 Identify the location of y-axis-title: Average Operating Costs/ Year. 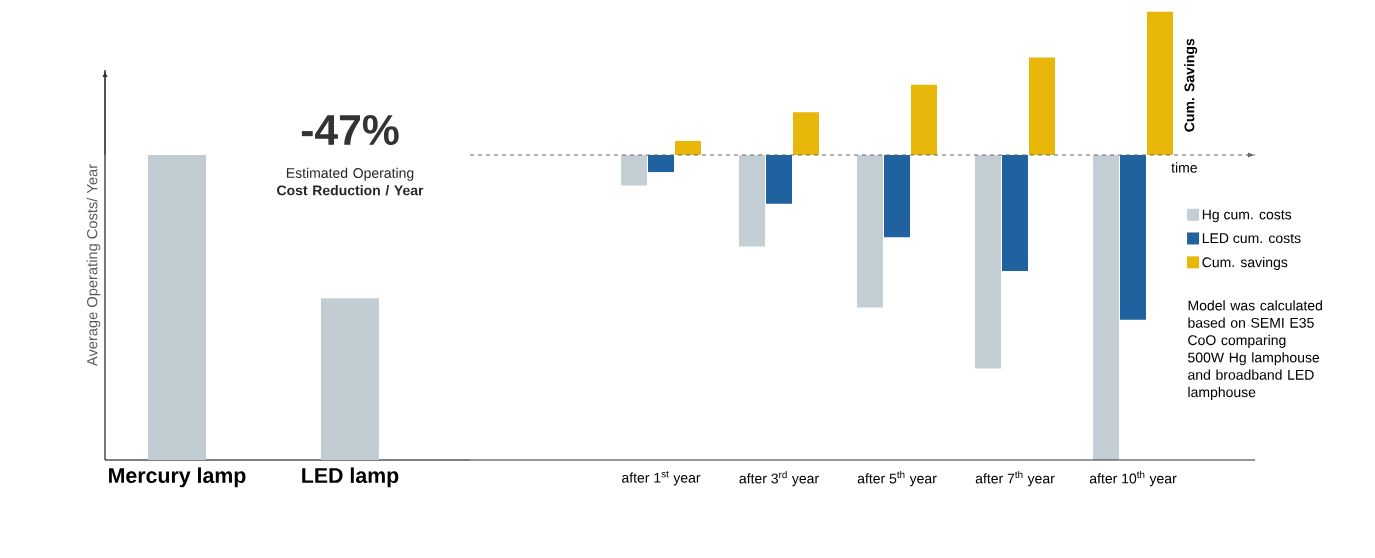
(93, 265).